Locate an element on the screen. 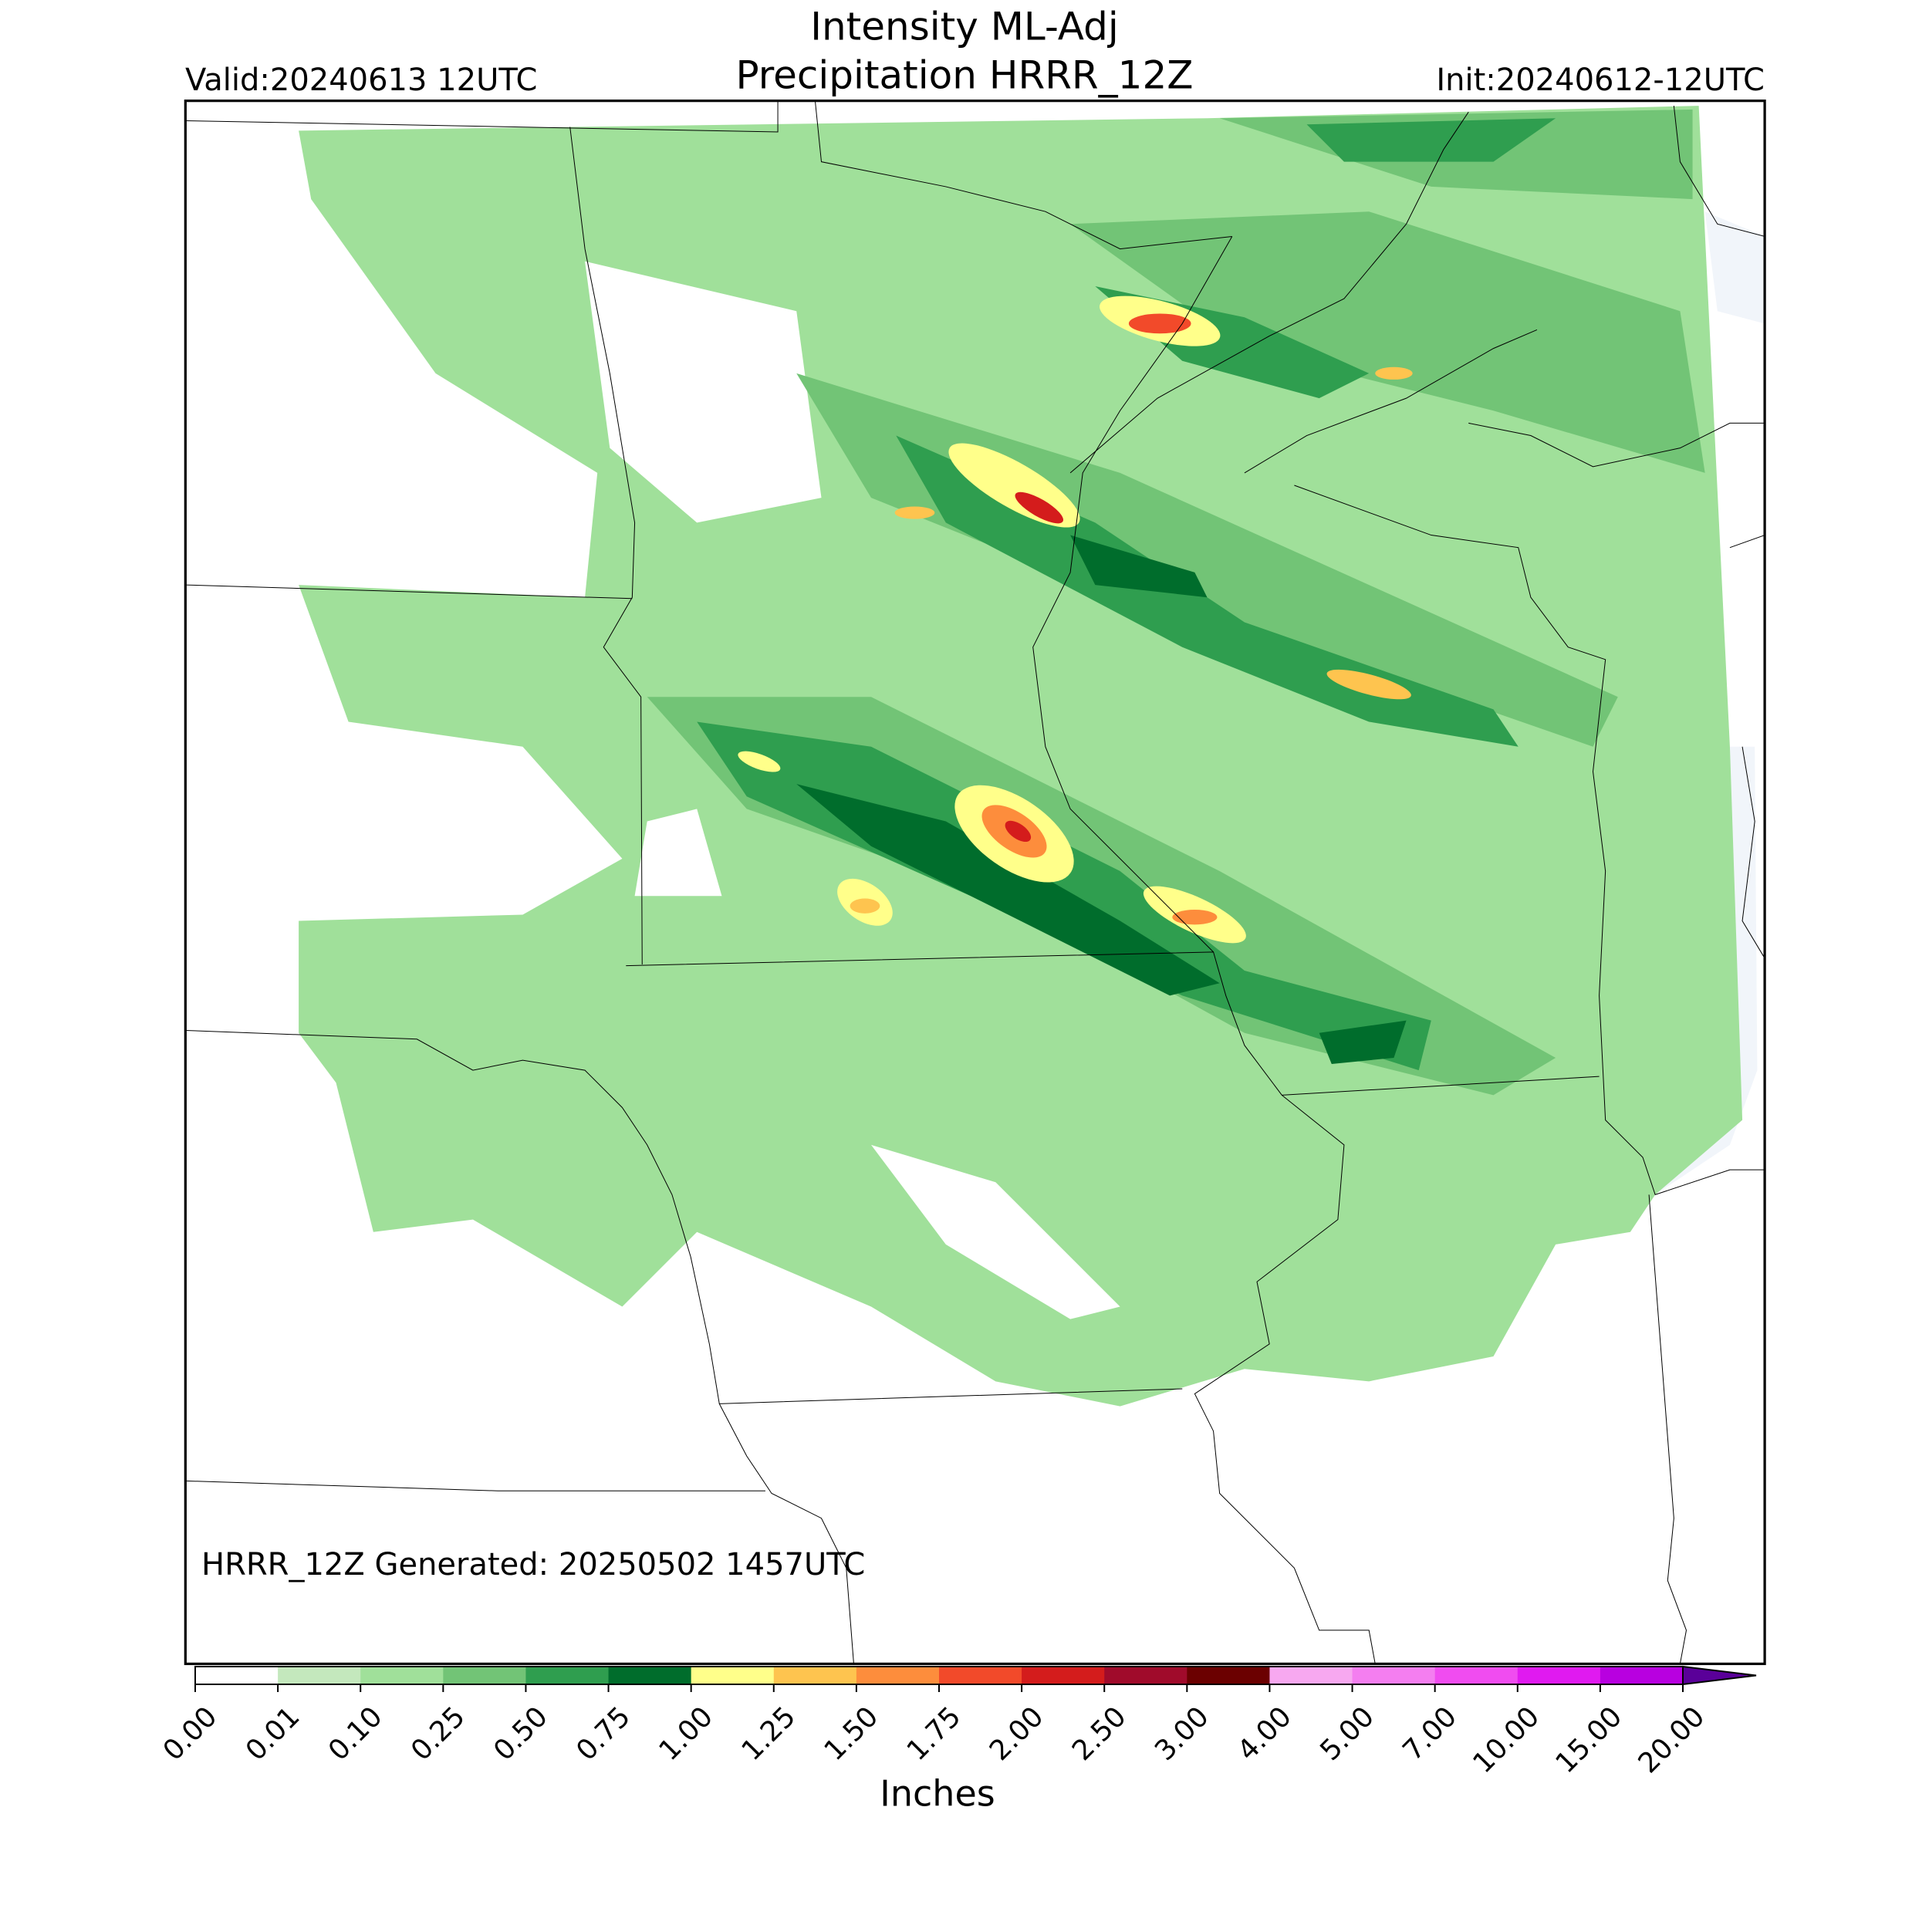 The height and width of the screenshot is (1932, 1929). colorbar-tick-label: 7.00 is located at coordinates (1430, 1734).